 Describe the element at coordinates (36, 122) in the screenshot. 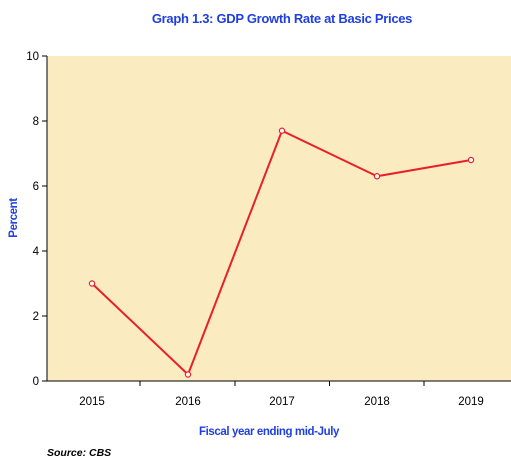

I see `y-tick-label: 8` at that location.